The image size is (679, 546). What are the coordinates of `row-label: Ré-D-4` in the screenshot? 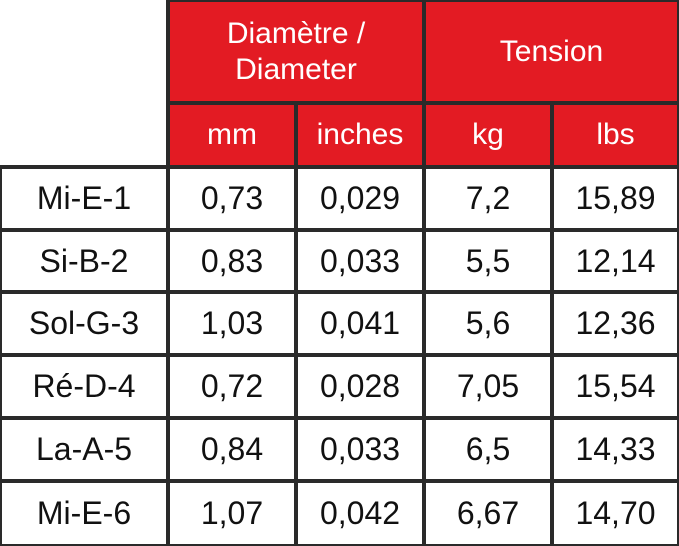 It's located at (84, 386).